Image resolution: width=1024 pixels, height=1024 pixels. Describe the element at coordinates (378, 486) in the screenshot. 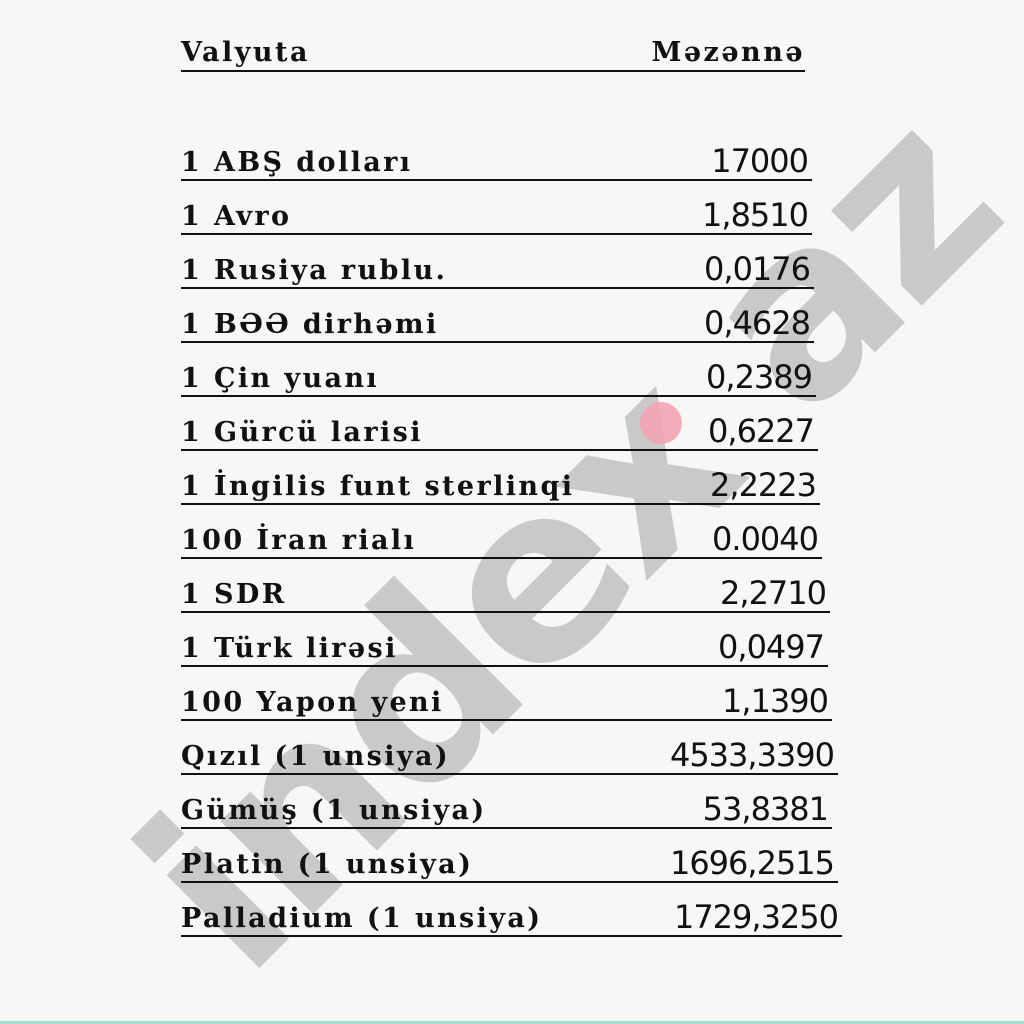

I see `currency-label: 1 İngilis funt sterlinqi` at that location.